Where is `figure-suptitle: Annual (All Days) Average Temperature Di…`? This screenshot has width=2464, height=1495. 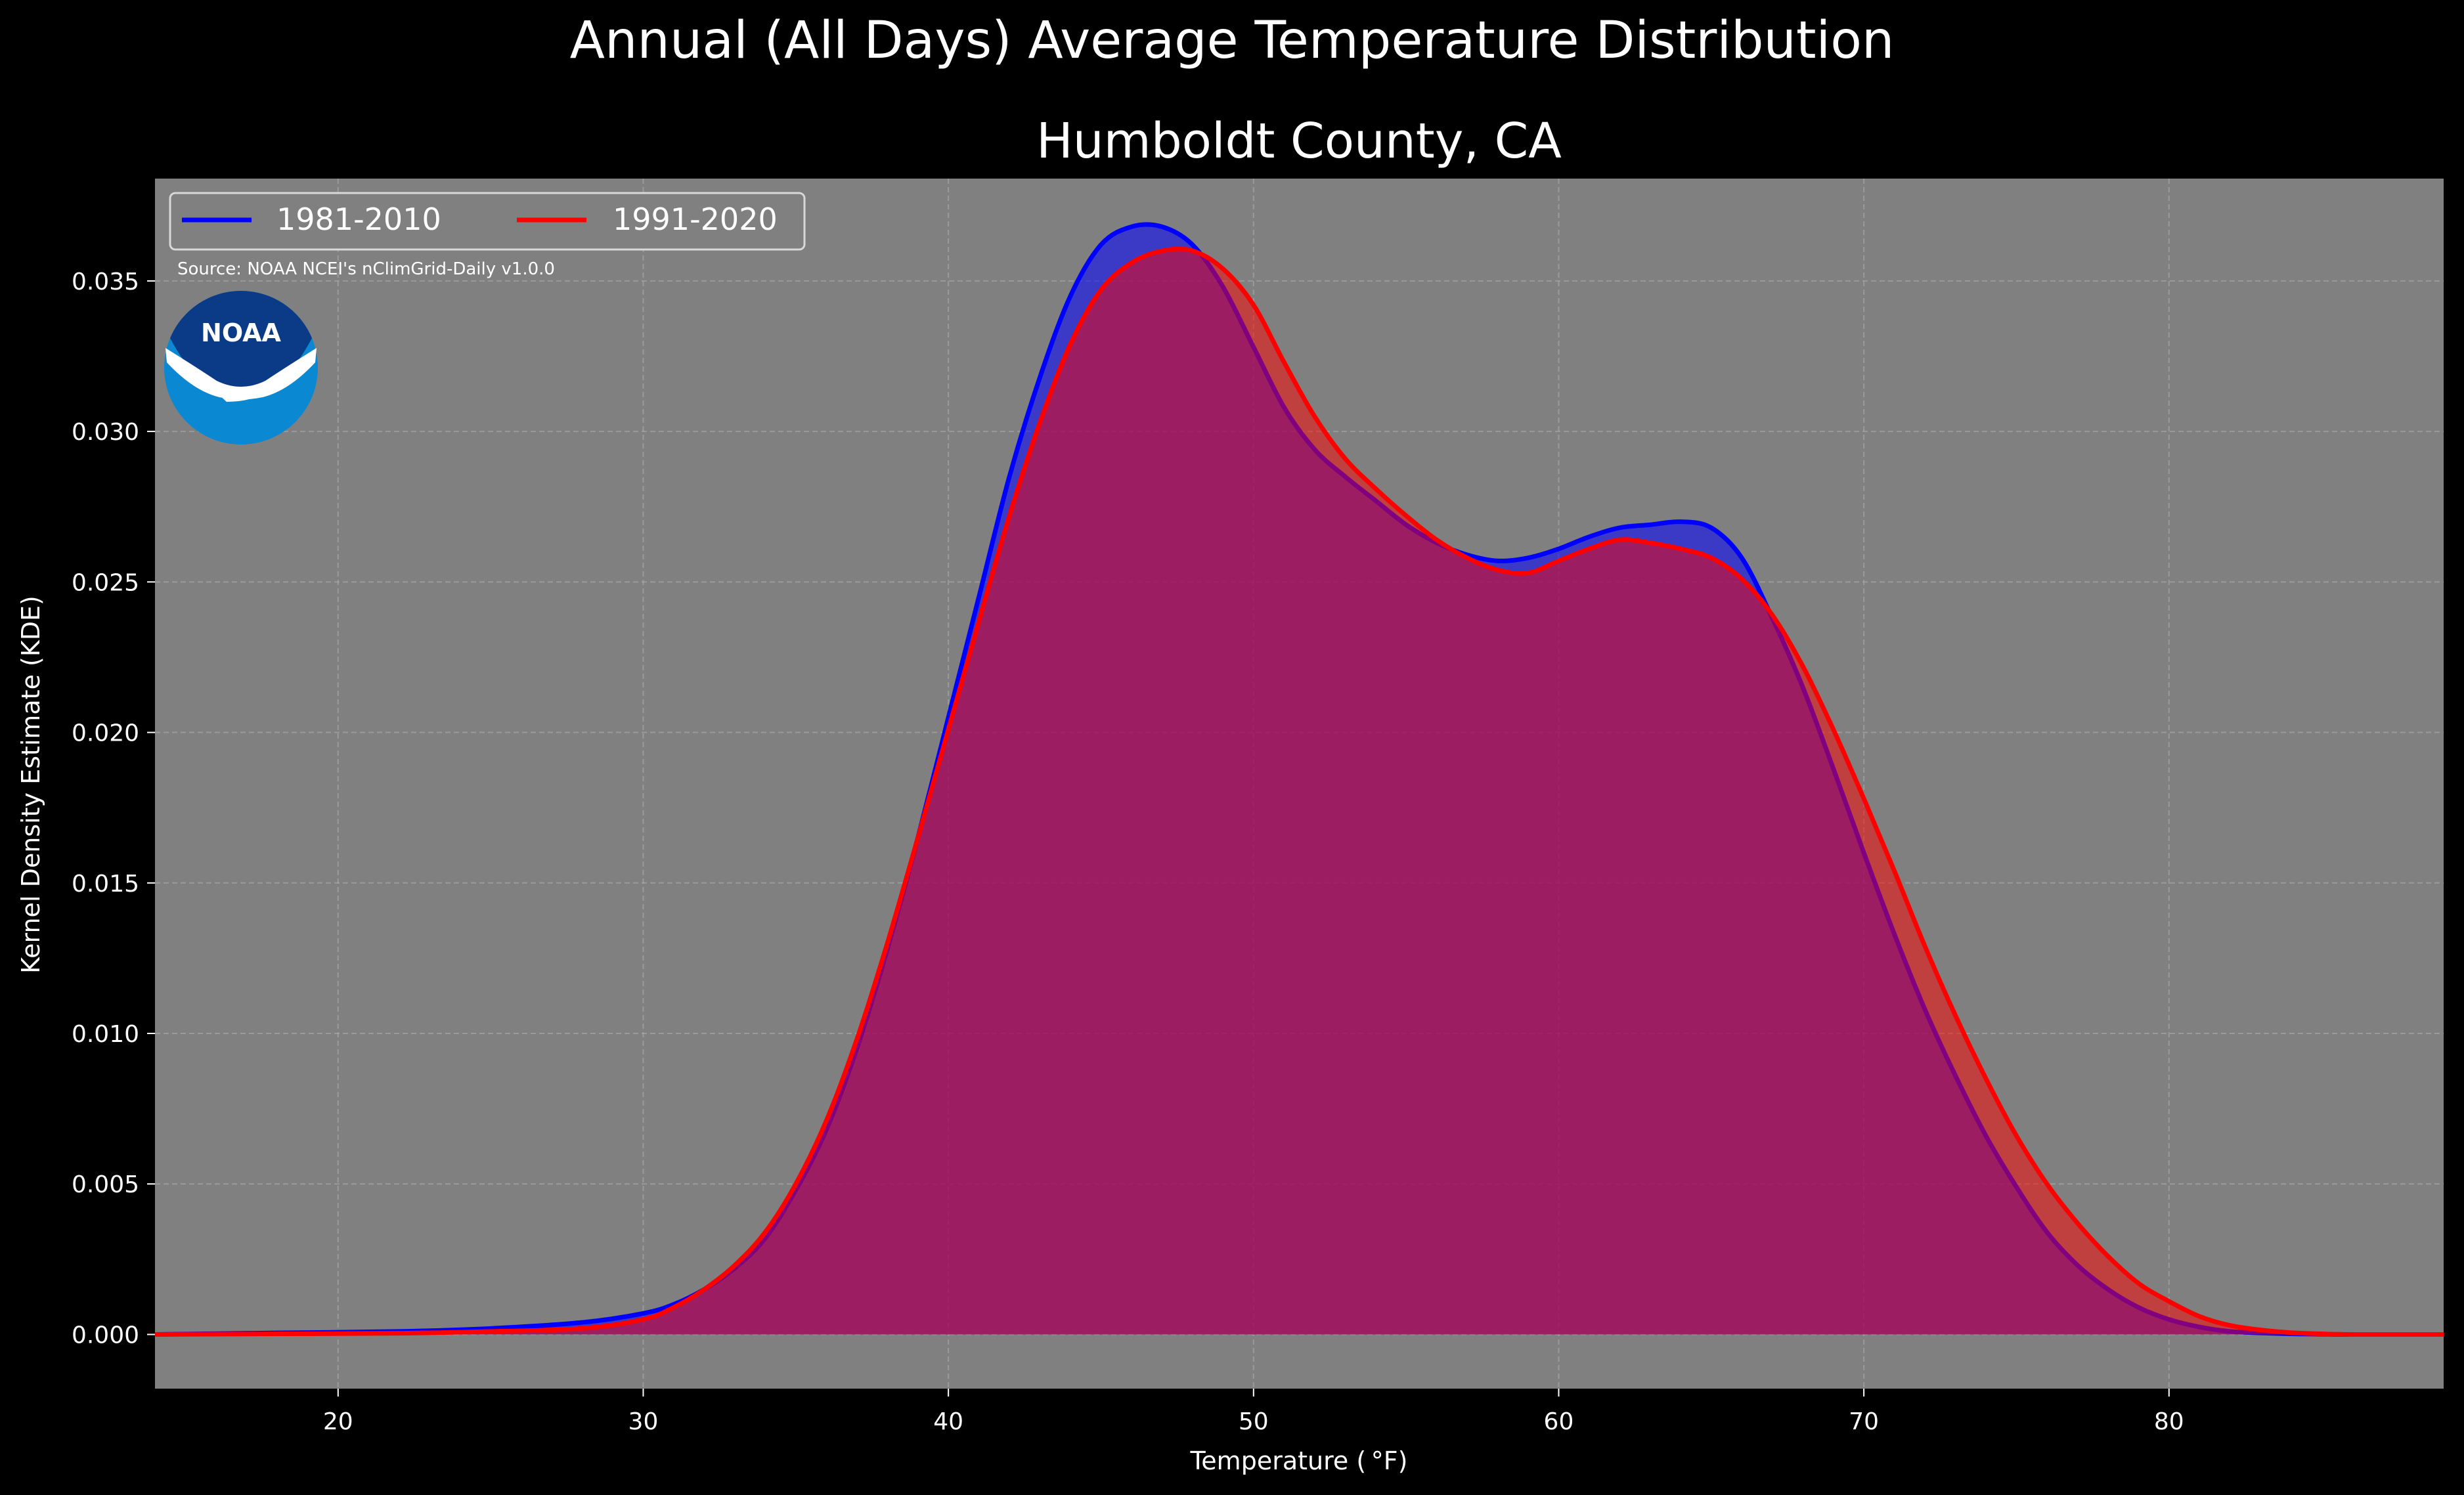
figure-suptitle: Annual (All Days) Average Temperature Di… is located at coordinates (1232, 40).